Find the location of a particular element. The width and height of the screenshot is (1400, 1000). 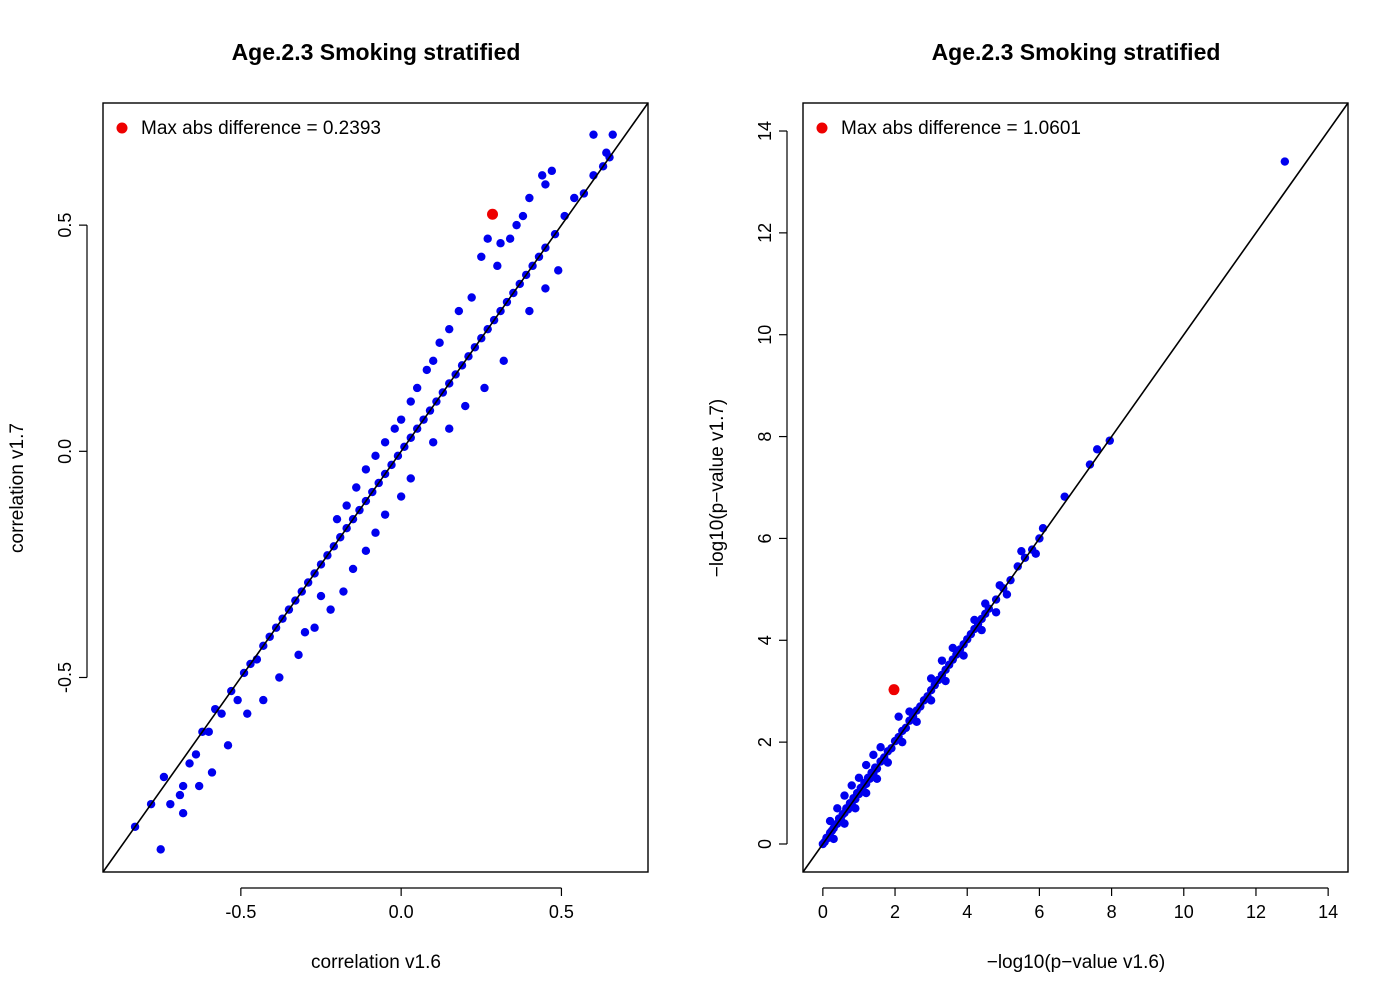

y-tick-label: 0 is located at coordinates (765, 844).